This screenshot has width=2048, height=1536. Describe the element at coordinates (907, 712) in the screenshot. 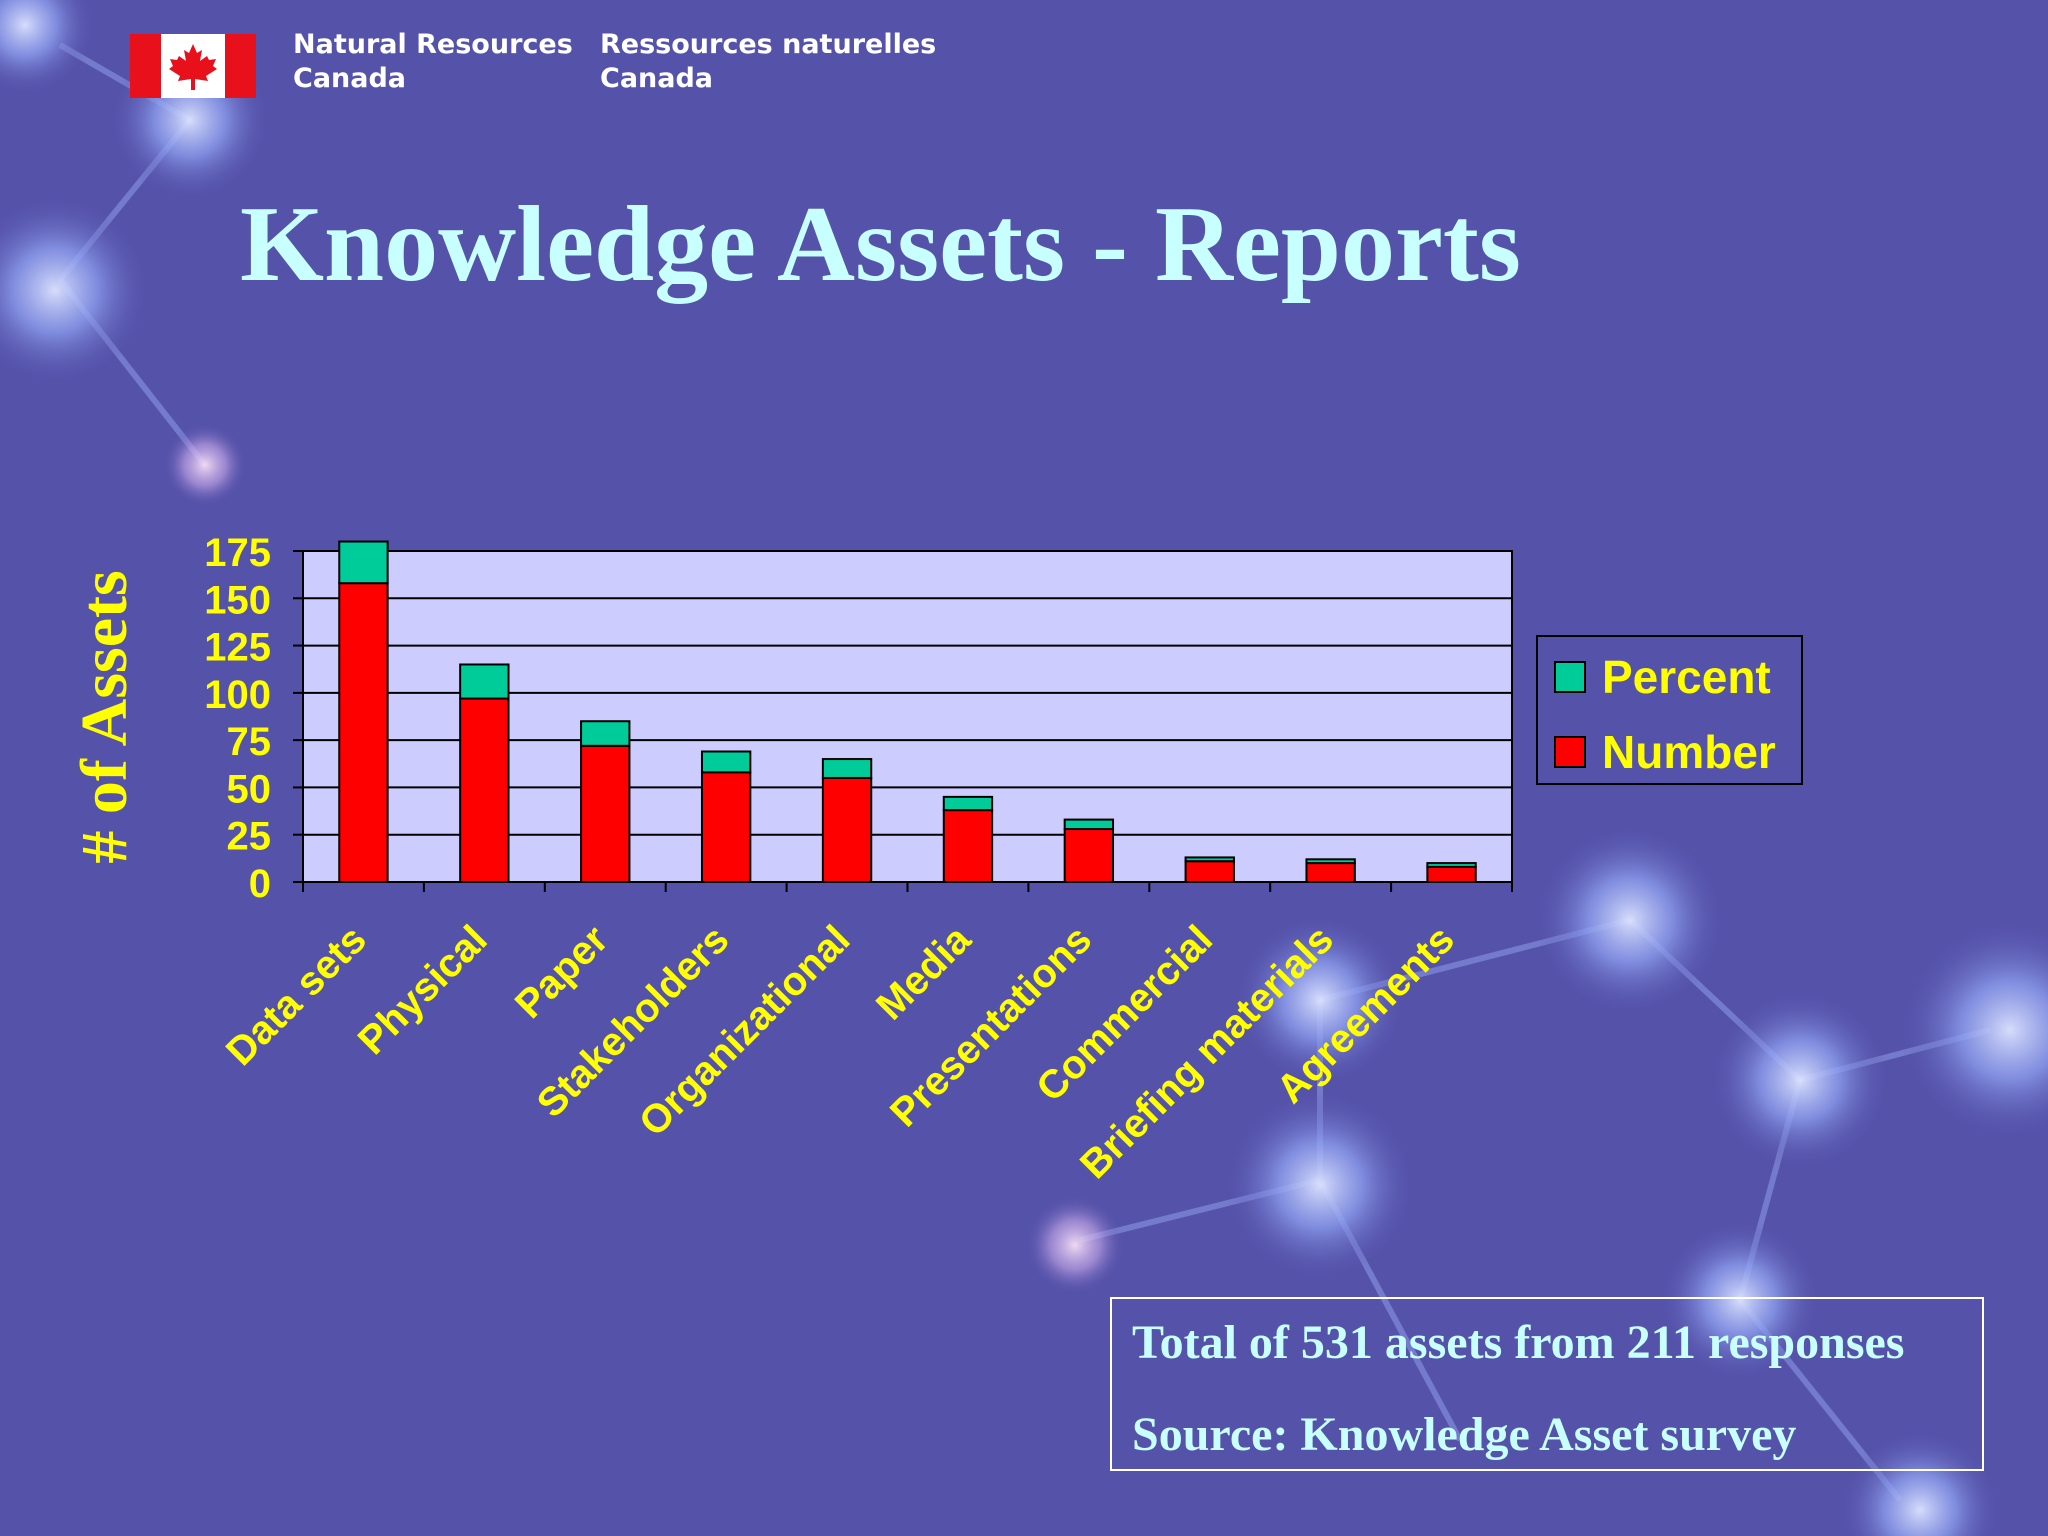

I see `bars-group` at that location.